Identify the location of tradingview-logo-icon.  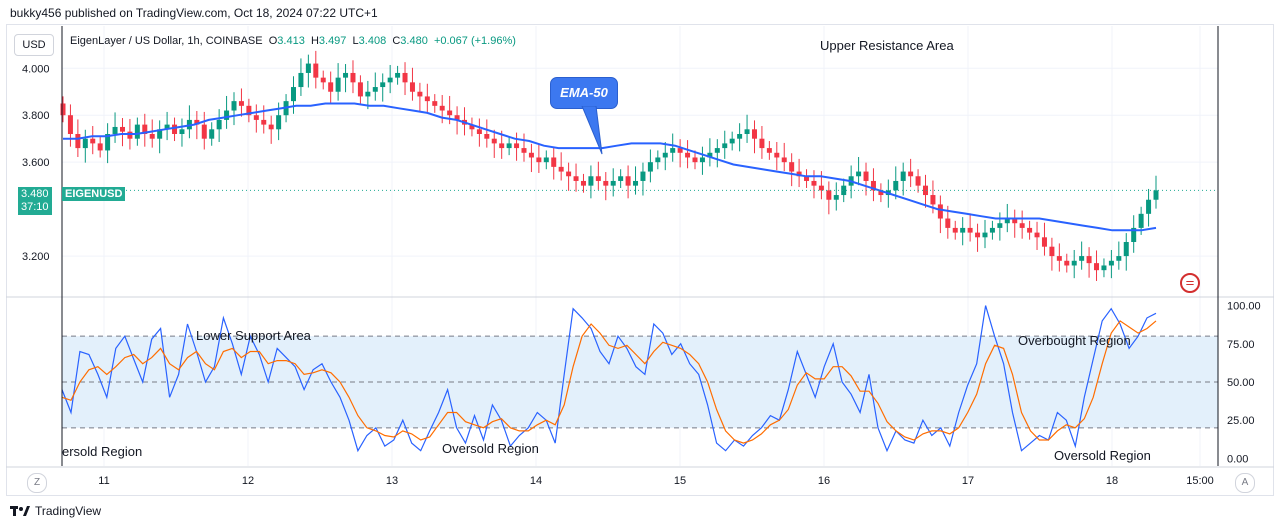
(20, 511).